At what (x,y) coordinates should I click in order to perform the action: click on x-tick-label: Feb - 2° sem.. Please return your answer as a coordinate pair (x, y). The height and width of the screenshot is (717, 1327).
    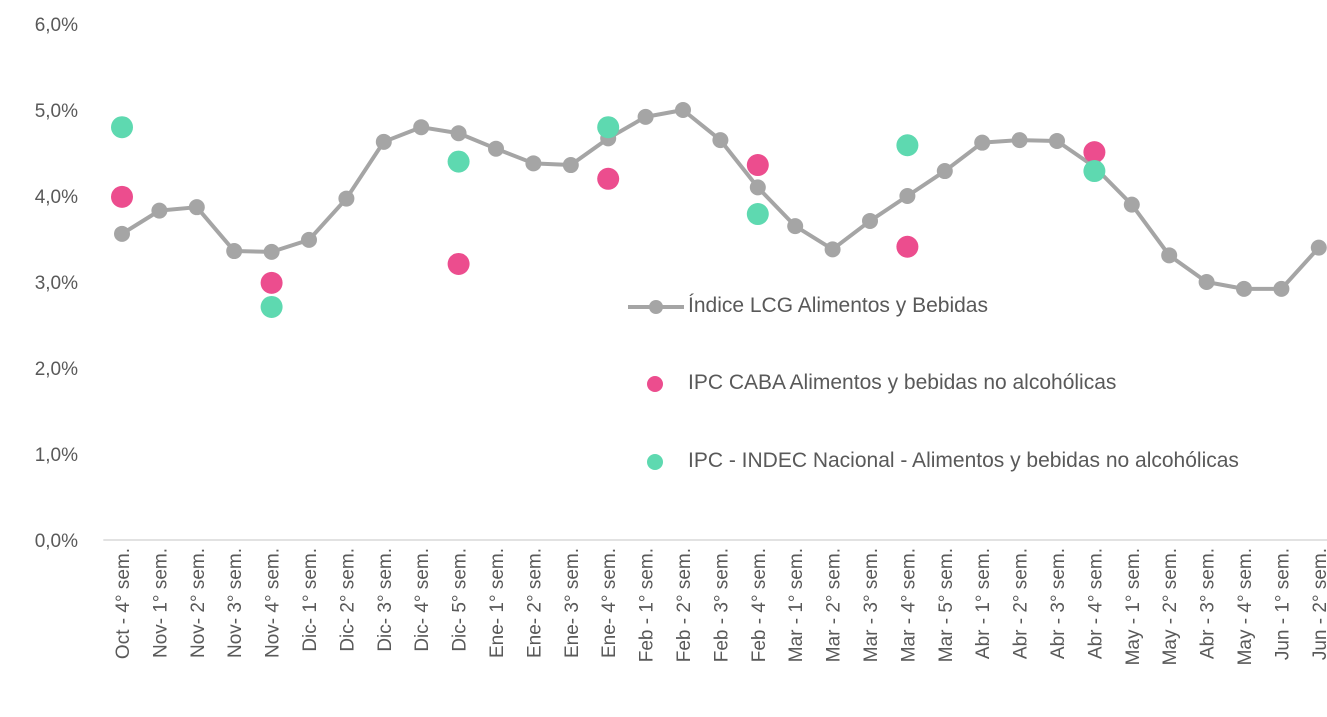
    Looking at the image, I should click on (684, 605).